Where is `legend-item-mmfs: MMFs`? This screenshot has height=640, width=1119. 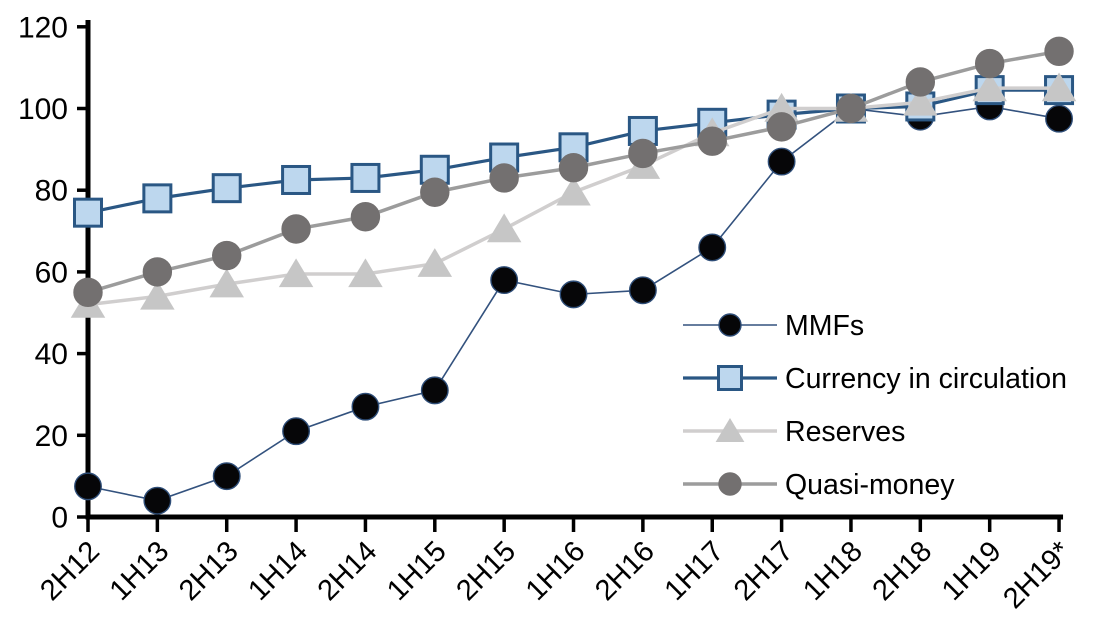
legend-item-mmfs: MMFs is located at coordinates (773, 326).